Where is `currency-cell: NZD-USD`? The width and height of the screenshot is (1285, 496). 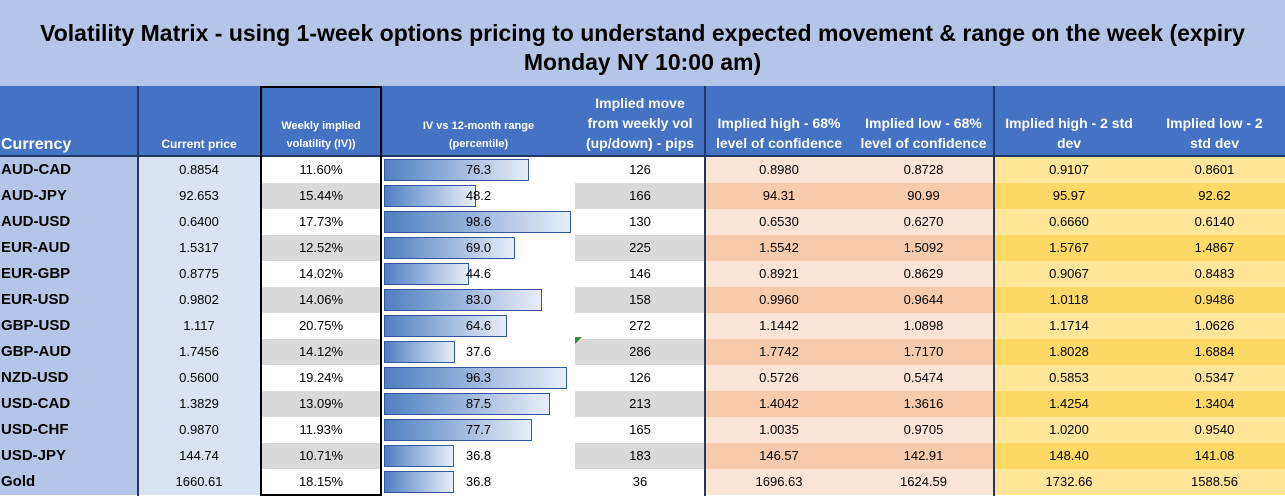 currency-cell: NZD-USD is located at coordinates (69, 378).